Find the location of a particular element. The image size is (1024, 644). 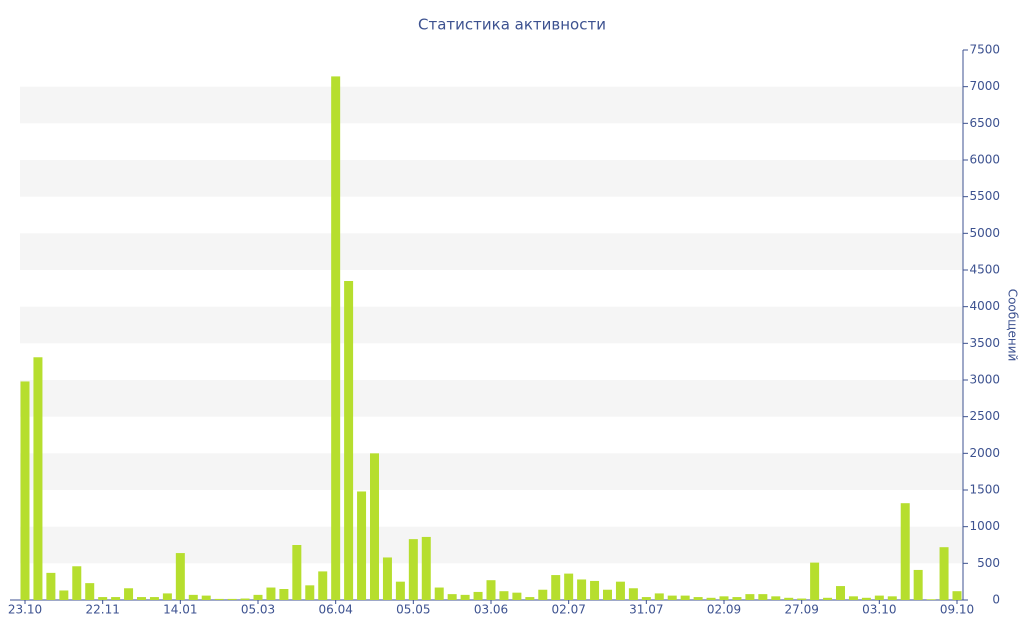

y-tick-label: 1500 is located at coordinates (984, 490).